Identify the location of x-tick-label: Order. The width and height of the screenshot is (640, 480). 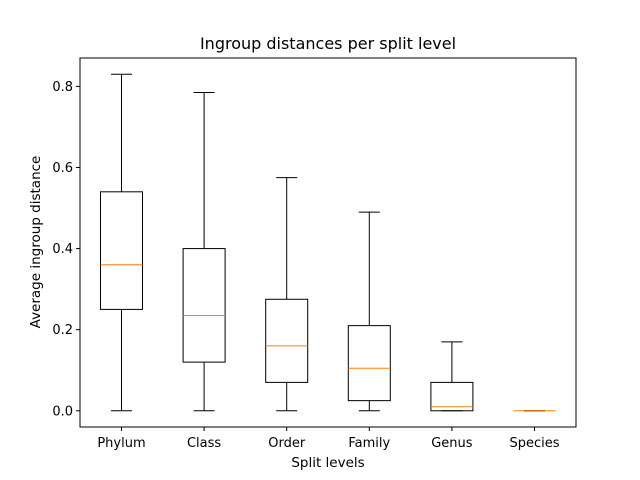
(287, 443).